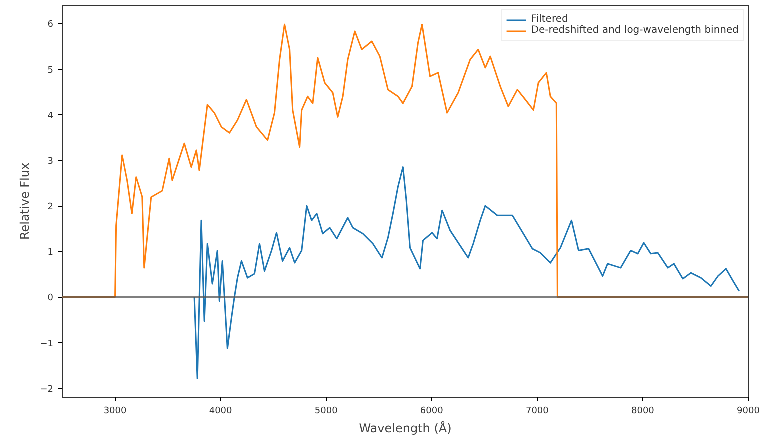 This screenshot has height=438, width=767. What do you see at coordinates (643, 411) in the screenshot?
I see `x-tick-label: 8000` at bounding box center [643, 411].